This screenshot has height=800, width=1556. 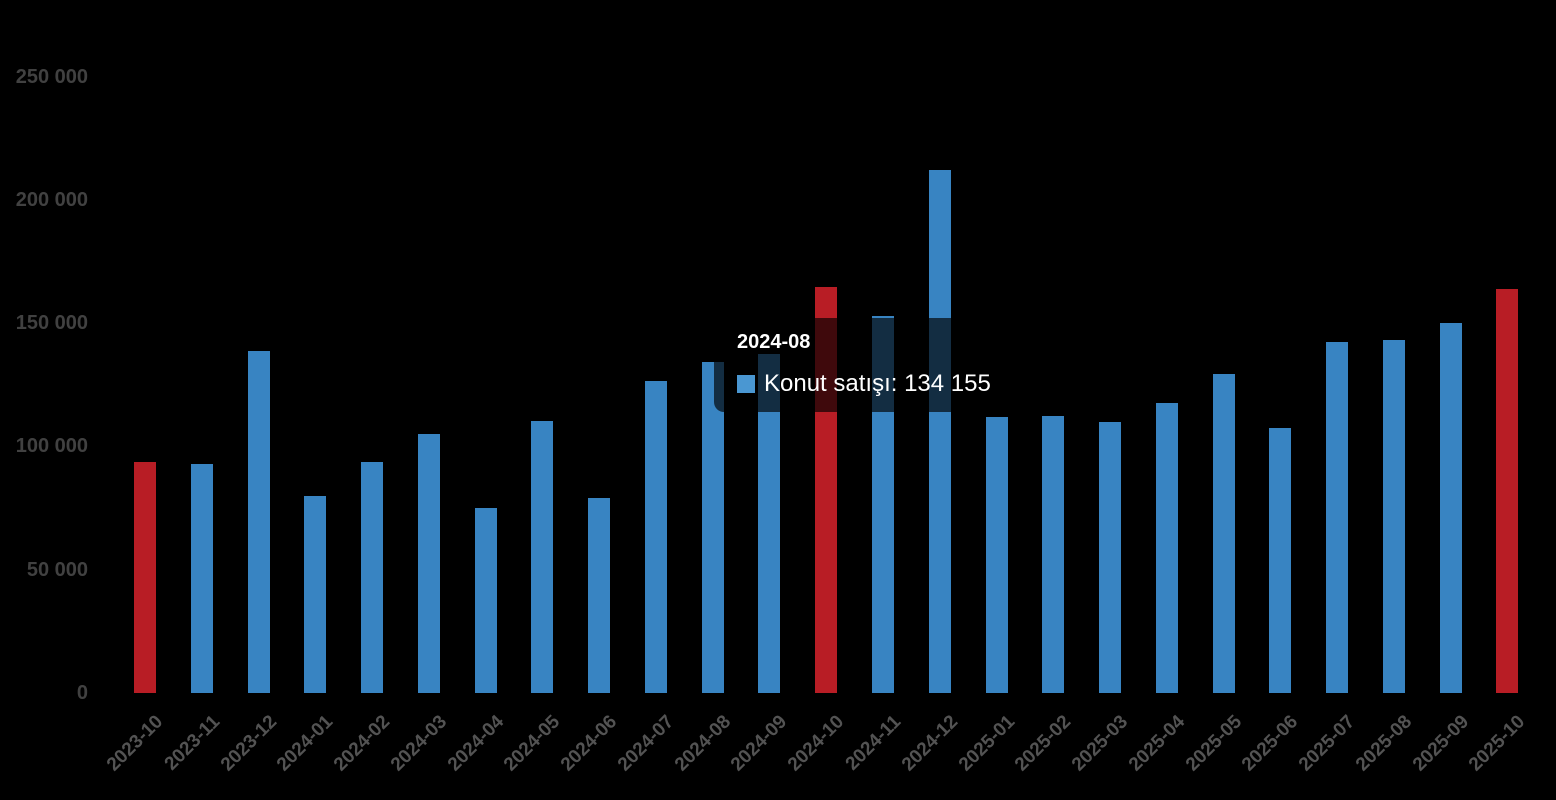 What do you see at coordinates (877, 383) in the screenshot?
I see `tooltip-value-text: Konut satışı: 134 155` at bounding box center [877, 383].